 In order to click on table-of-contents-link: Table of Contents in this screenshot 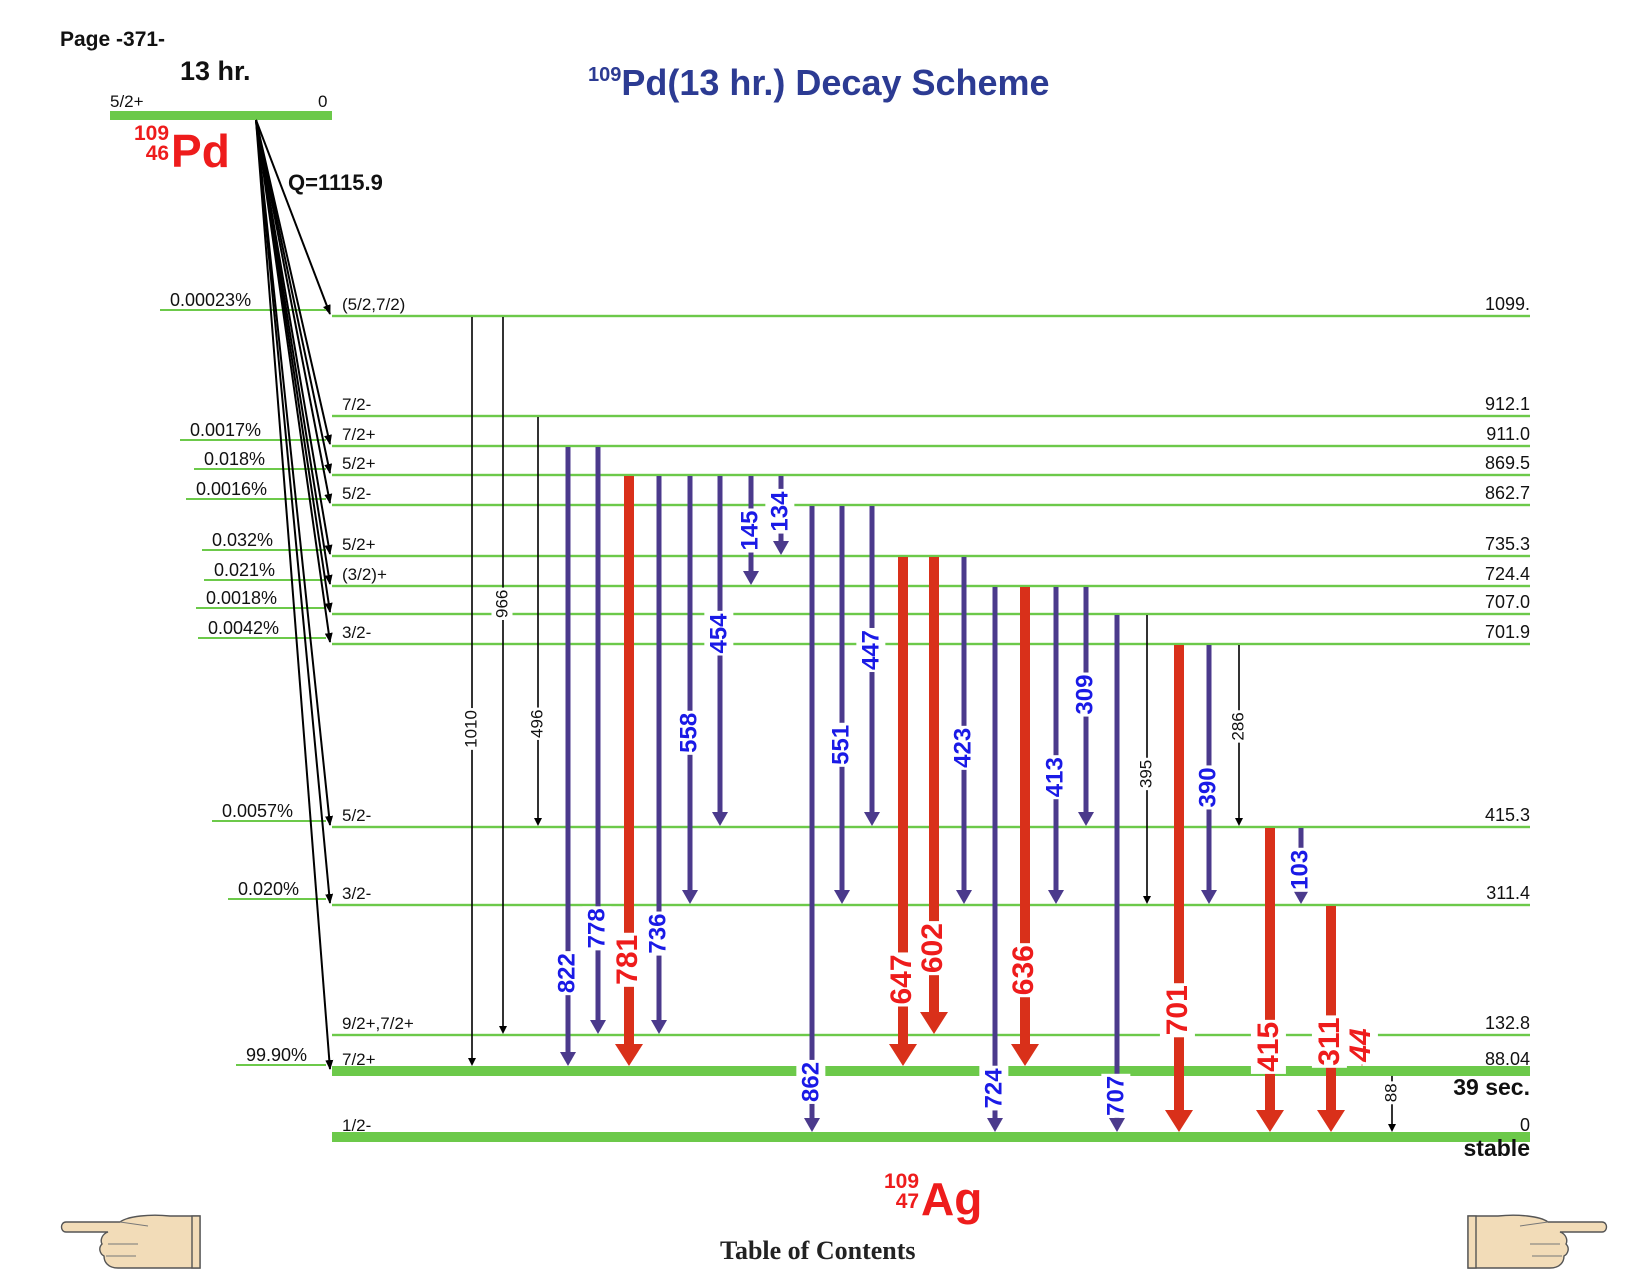, I will do `click(818, 1250)`.